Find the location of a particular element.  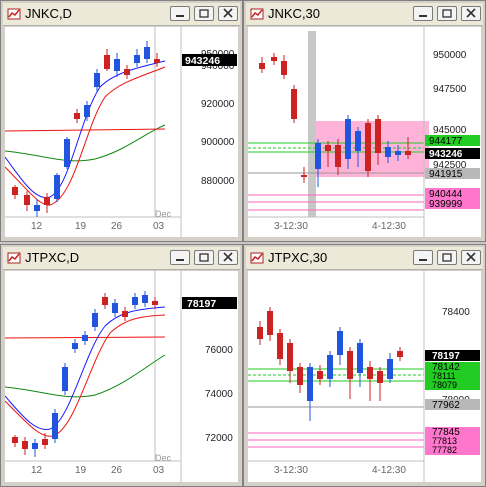

ma-green-line is located at coordinates (85, 376).